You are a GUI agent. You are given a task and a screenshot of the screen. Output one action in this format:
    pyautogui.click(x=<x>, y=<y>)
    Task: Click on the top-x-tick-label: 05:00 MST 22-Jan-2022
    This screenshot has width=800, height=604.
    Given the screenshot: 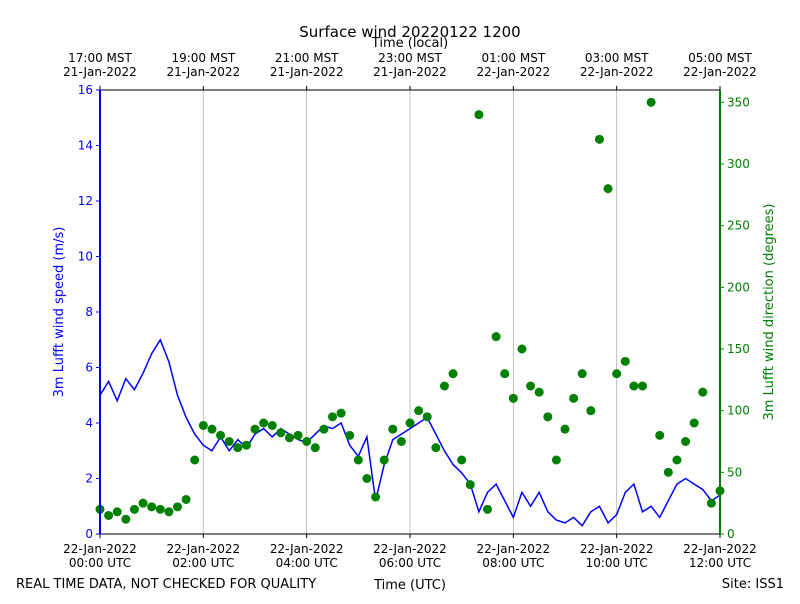 What is the action you would take?
    pyautogui.click(x=720, y=65)
    